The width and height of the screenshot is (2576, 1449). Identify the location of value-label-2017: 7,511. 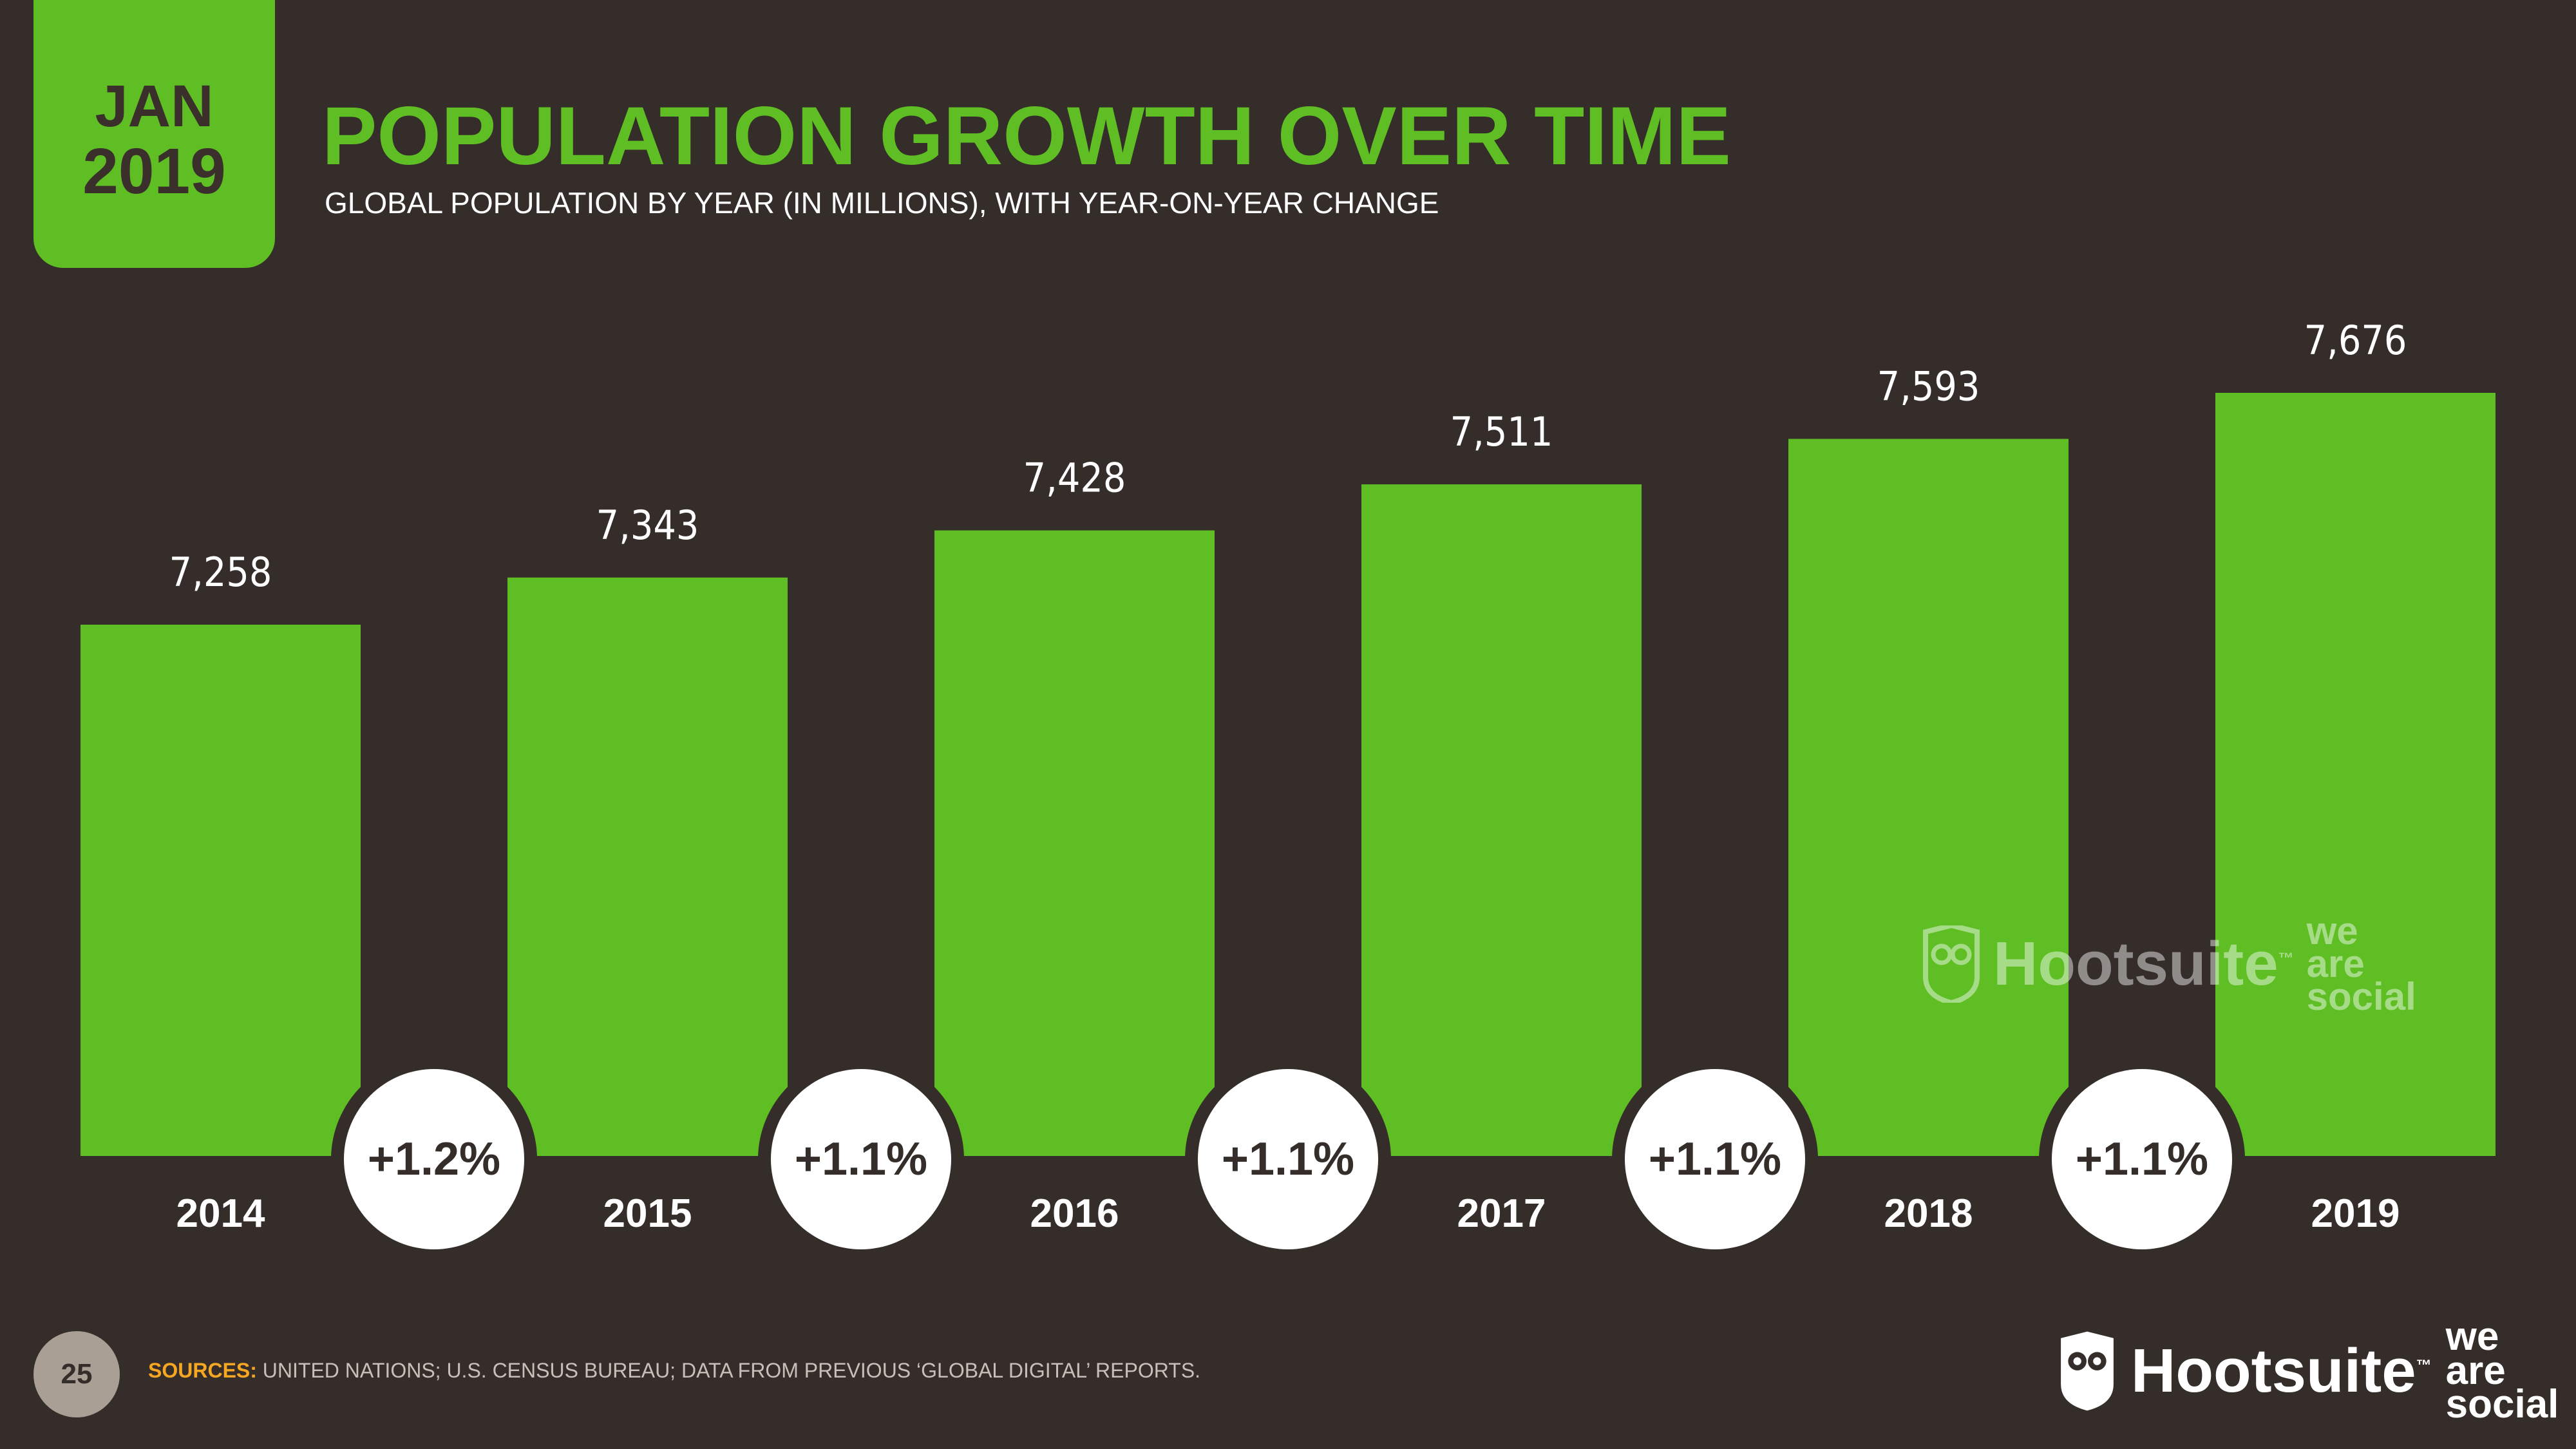
(1502, 431).